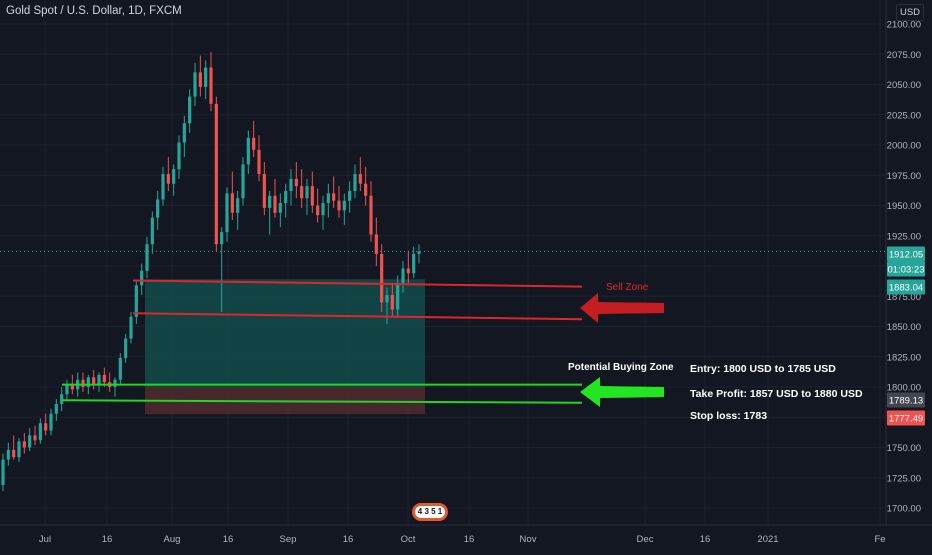  I want to click on trade-note: Entry: 1800 USD to 1785 USD, so click(763, 369).